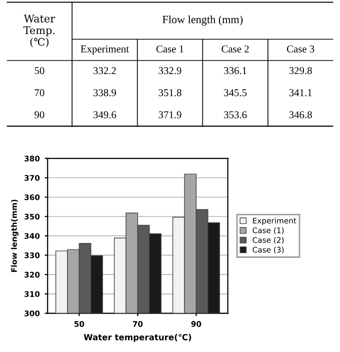  I want to click on text: Case 3, so click(300, 48).